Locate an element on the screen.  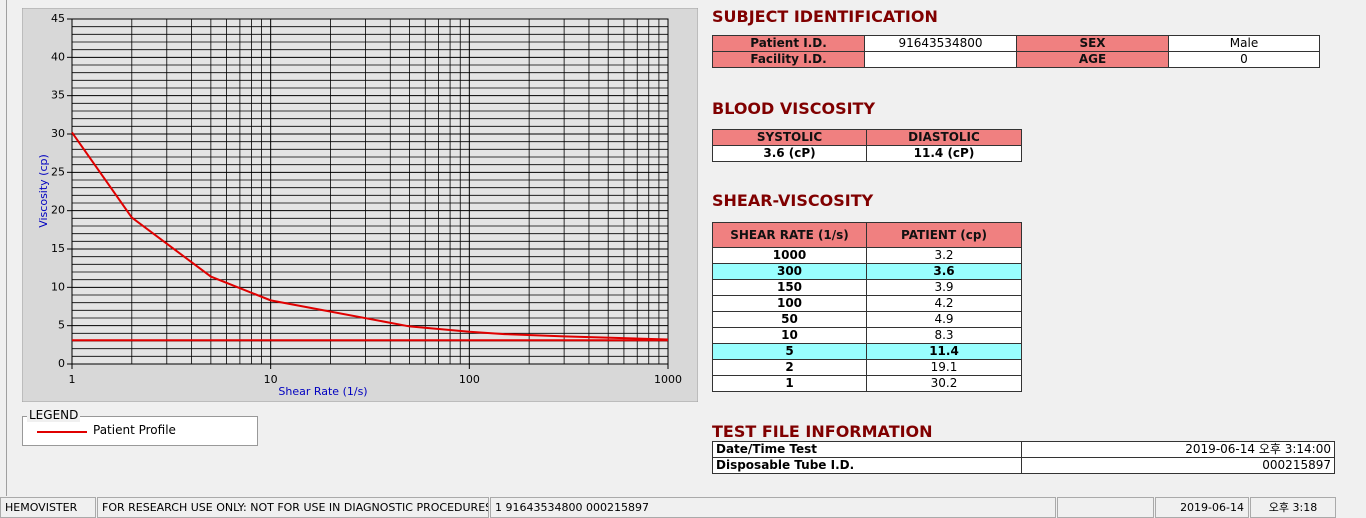
column-header: PATIENT (cp) is located at coordinates (944, 235).